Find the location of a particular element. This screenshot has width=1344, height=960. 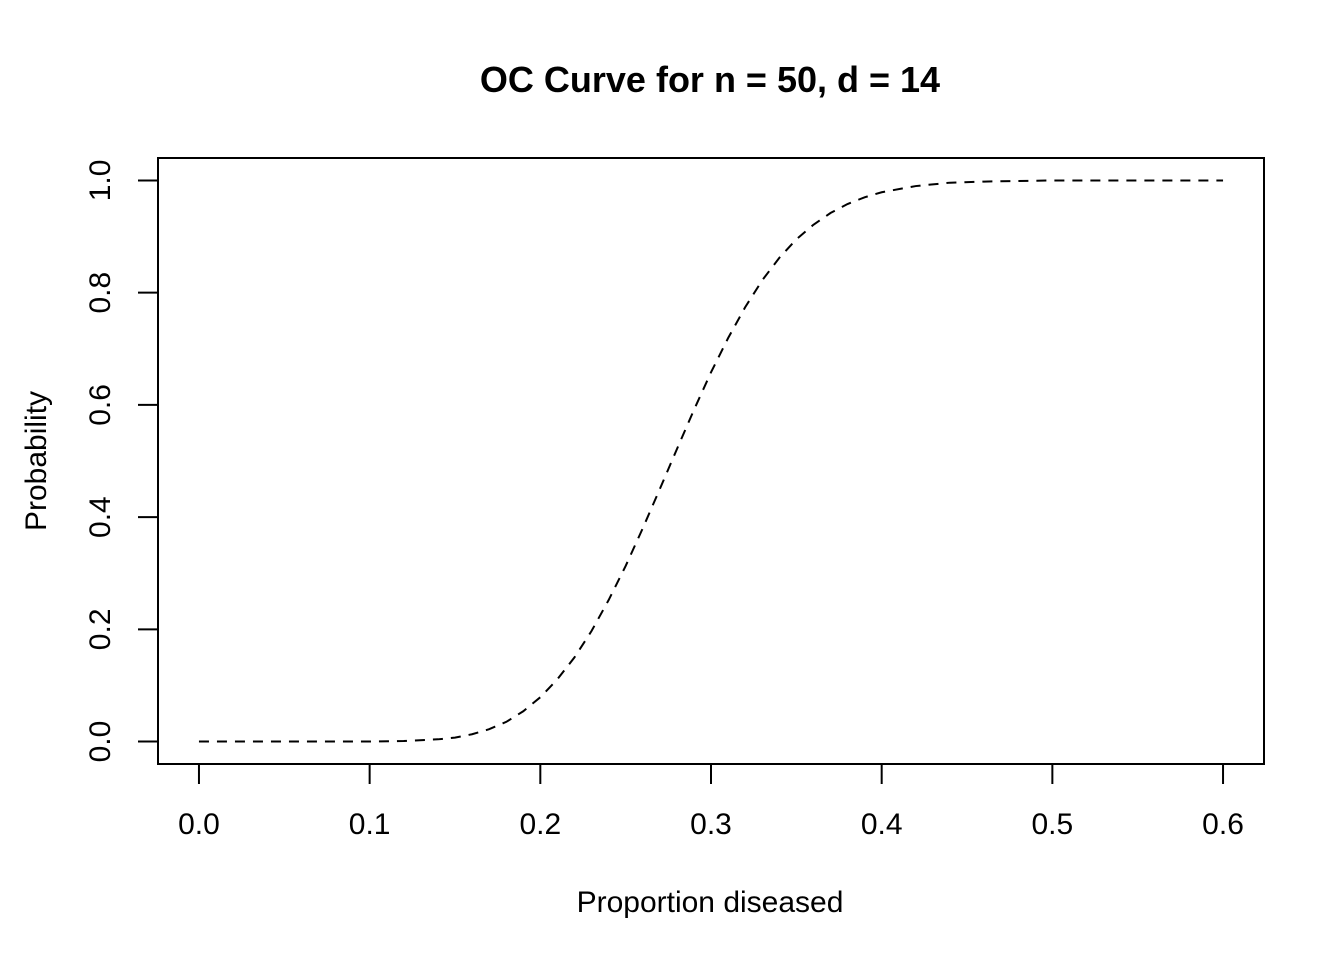

x-tick-label: 0.3 is located at coordinates (711, 824).